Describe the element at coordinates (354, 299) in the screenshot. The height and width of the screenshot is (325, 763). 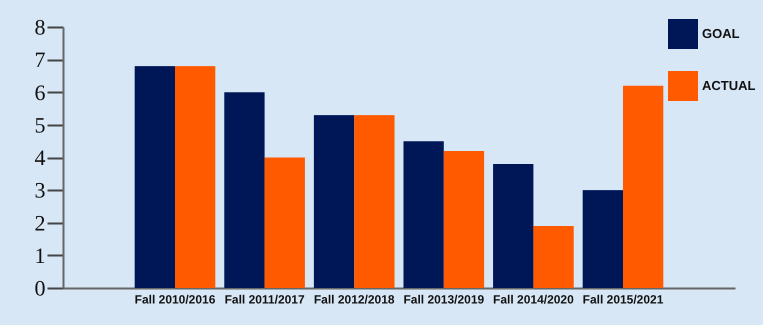
I see `x-tick-label: Fall 2012/2018` at that location.